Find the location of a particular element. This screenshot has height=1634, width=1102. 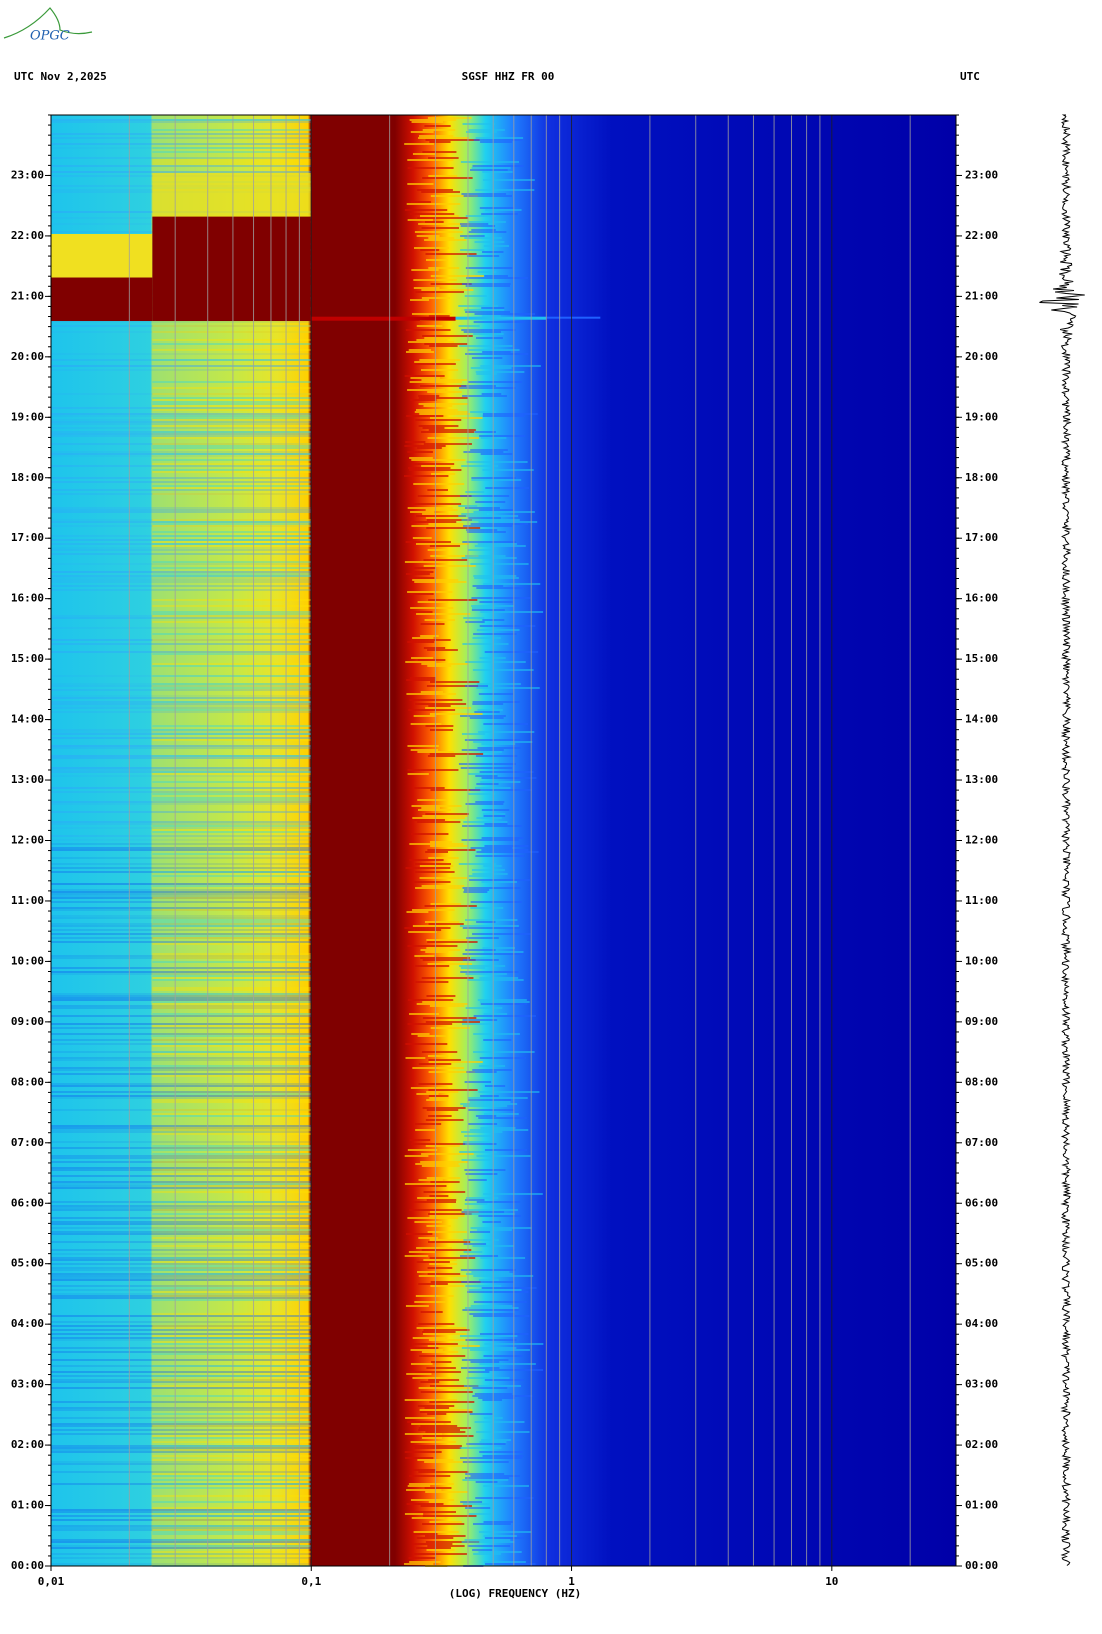

y-tick-label-right: 21:00 is located at coordinates (981, 295).